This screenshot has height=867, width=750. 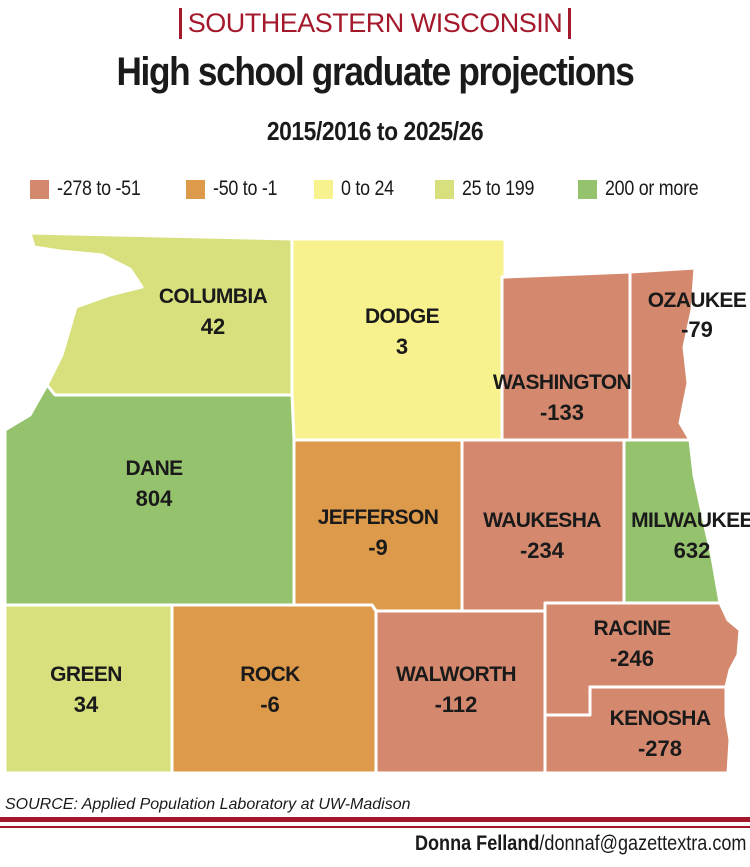 I want to click on county-label: OZAUKEE, so click(x=697, y=300).